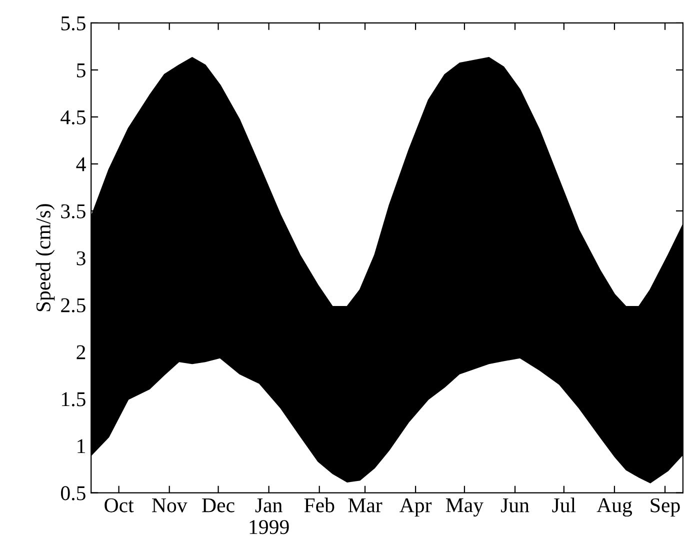 The width and height of the screenshot is (685, 560). I want to click on y-tick-label: 1.5, so click(74, 399).